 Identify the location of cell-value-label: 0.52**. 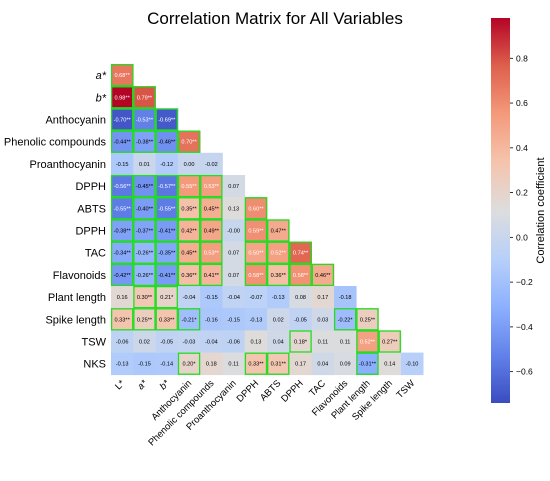
(368, 343).